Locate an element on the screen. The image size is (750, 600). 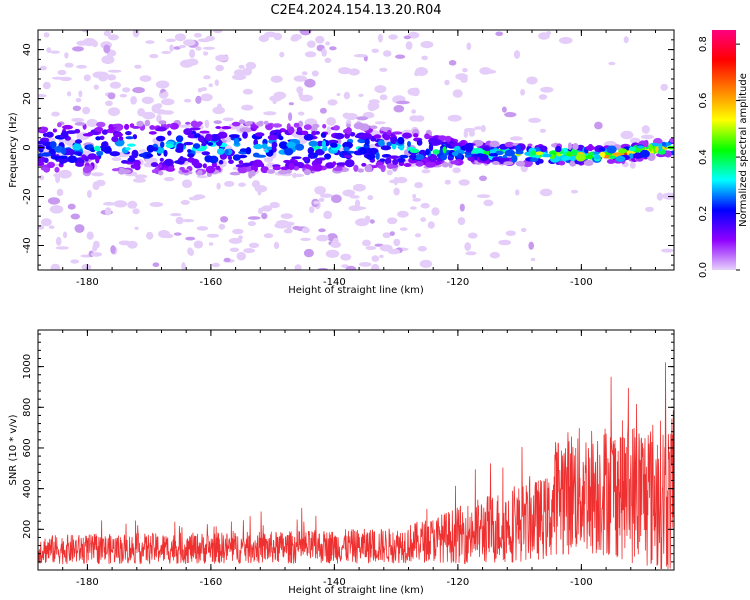
x-tick-label: -100 is located at coordinates (581, 582).